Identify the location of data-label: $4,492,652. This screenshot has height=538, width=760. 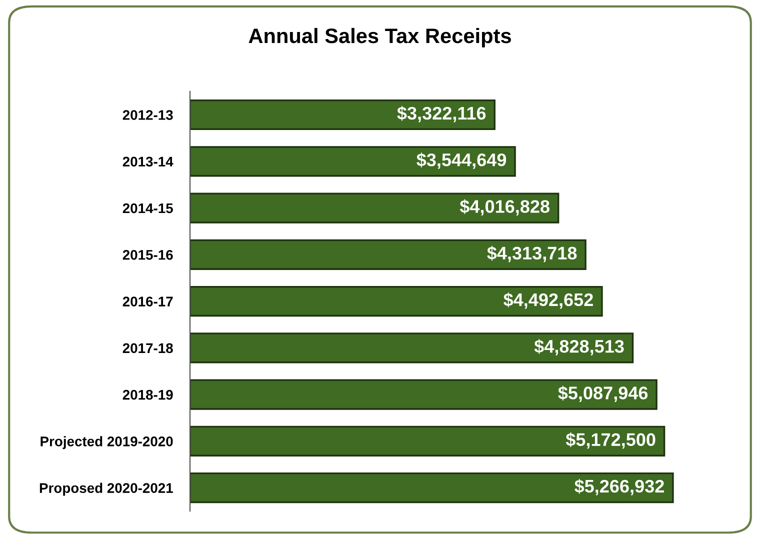
(548, 300).